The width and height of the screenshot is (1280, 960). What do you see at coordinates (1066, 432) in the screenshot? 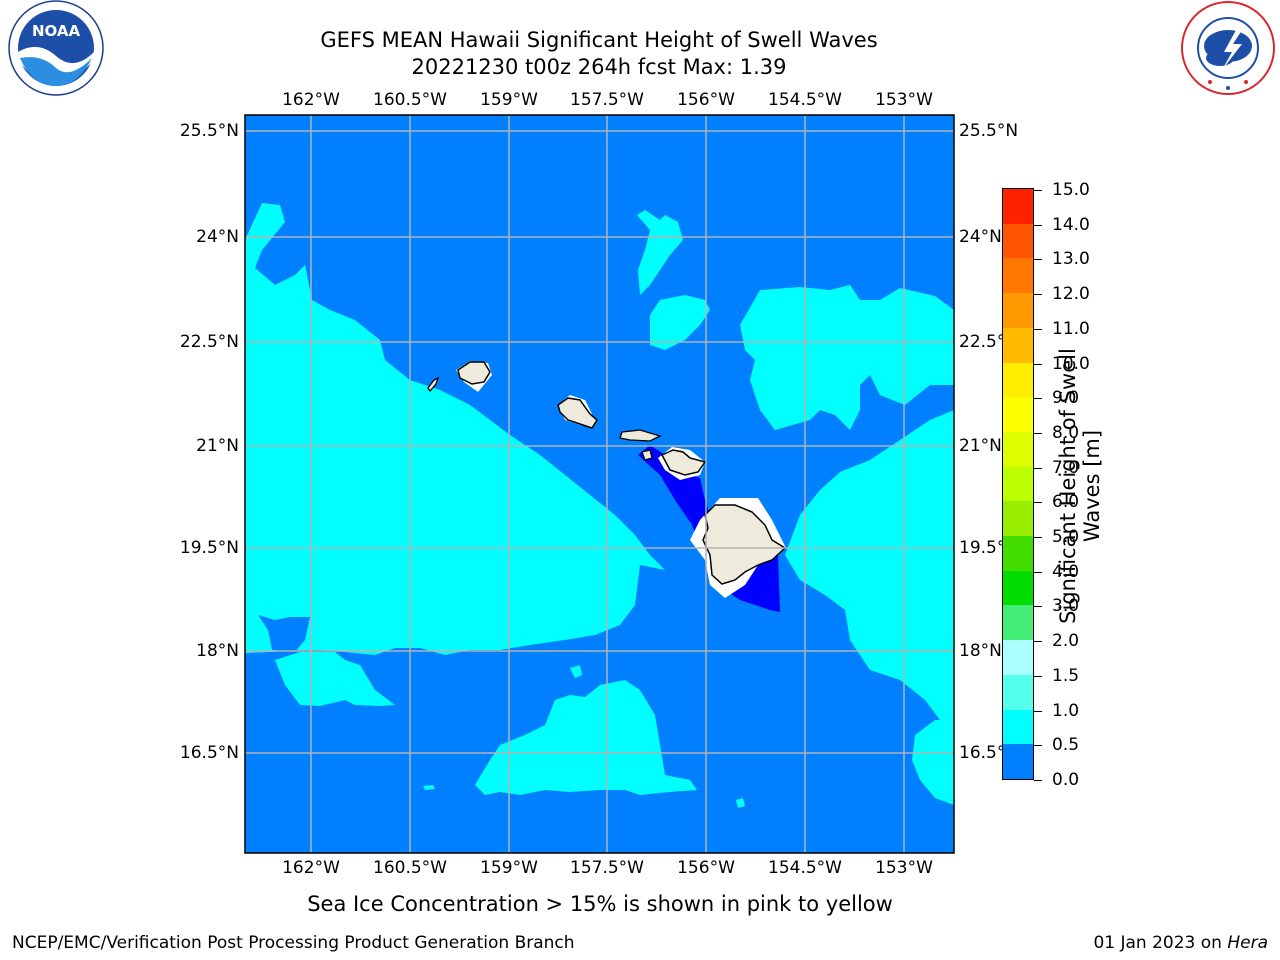
I see `colorbar-tick-label: 8.0` at bounding box center [1066, 432].